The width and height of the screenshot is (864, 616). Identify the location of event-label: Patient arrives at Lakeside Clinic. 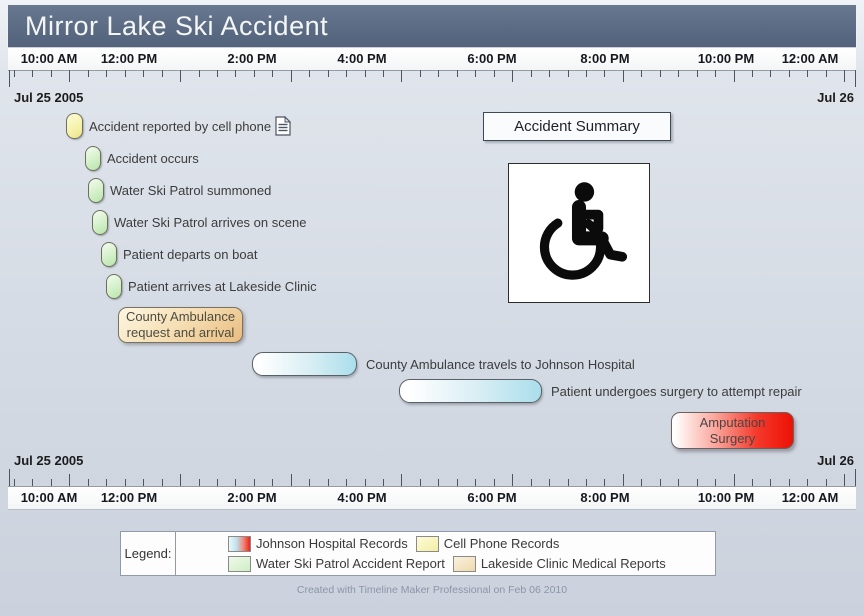
(222, 286).